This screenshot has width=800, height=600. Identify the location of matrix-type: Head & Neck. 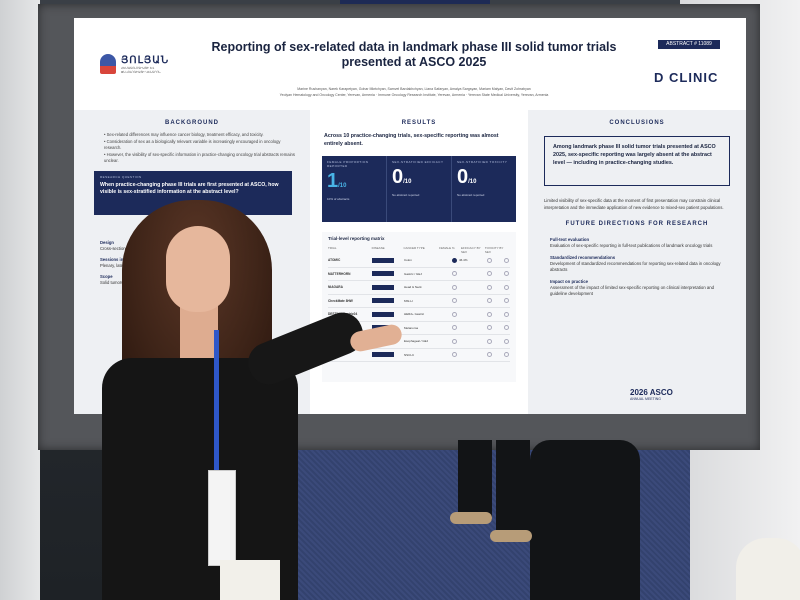
(413, 287).